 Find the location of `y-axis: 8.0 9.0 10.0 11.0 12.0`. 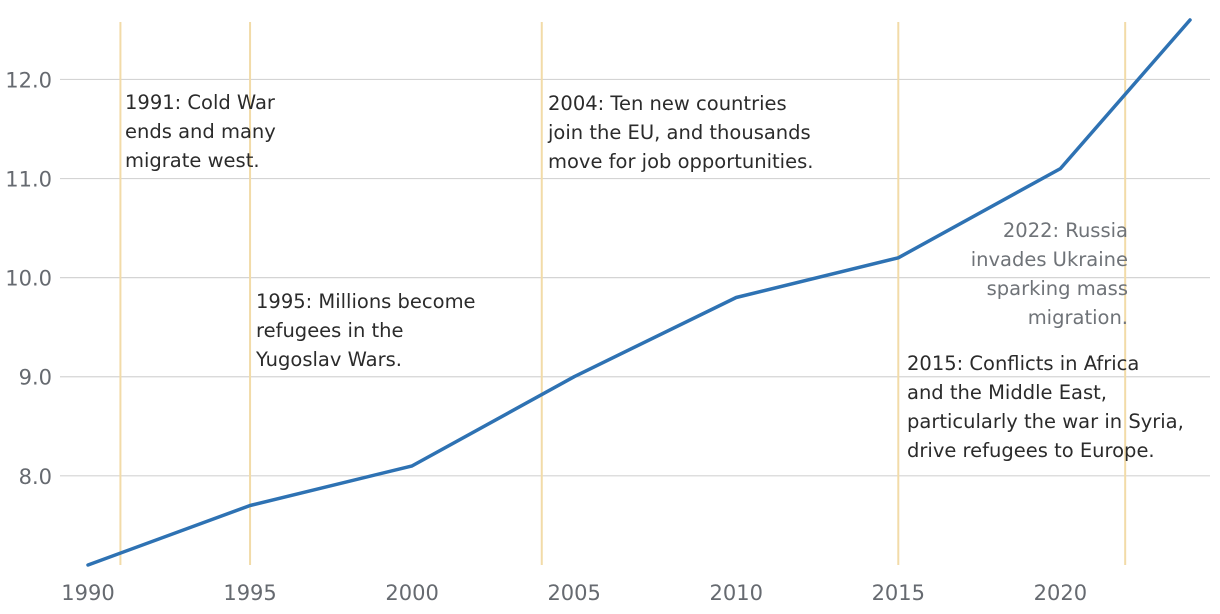

y-axis: 8.0 9.0 10.0 11.0 12.0 is located at coordinates (28, 278).